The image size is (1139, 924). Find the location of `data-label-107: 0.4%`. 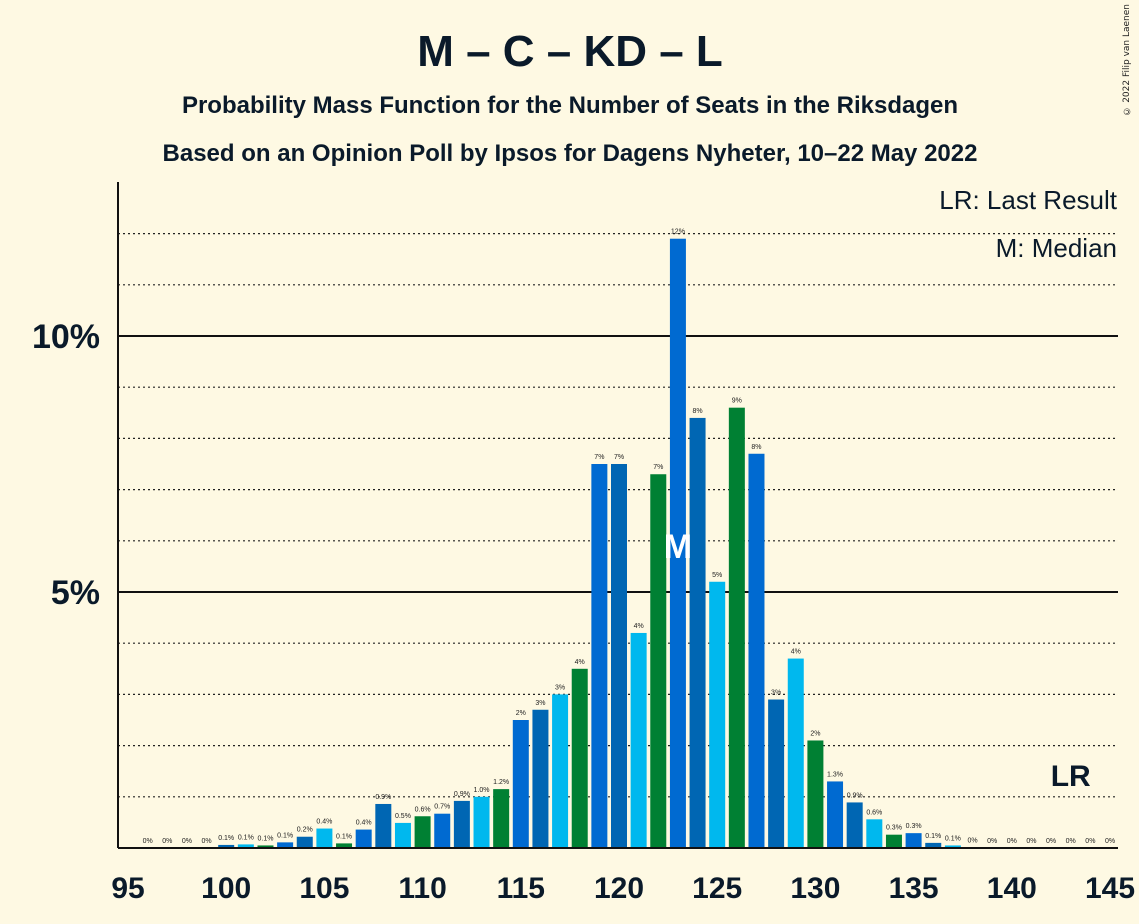

data-label-107: 0.4% is located at coordinates (364, 823).